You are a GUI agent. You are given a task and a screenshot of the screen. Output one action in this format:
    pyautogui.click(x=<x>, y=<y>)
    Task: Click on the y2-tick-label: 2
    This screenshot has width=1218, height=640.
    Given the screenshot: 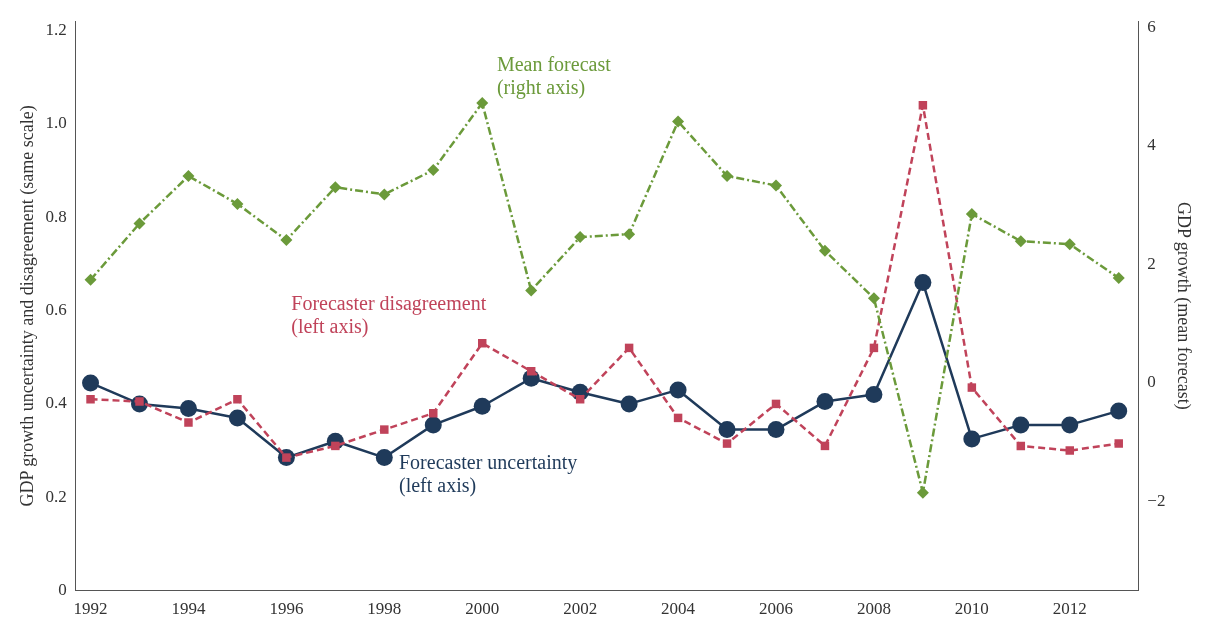 What is the action you would take?
    pyautogui.click(x=1151, y=263)
    